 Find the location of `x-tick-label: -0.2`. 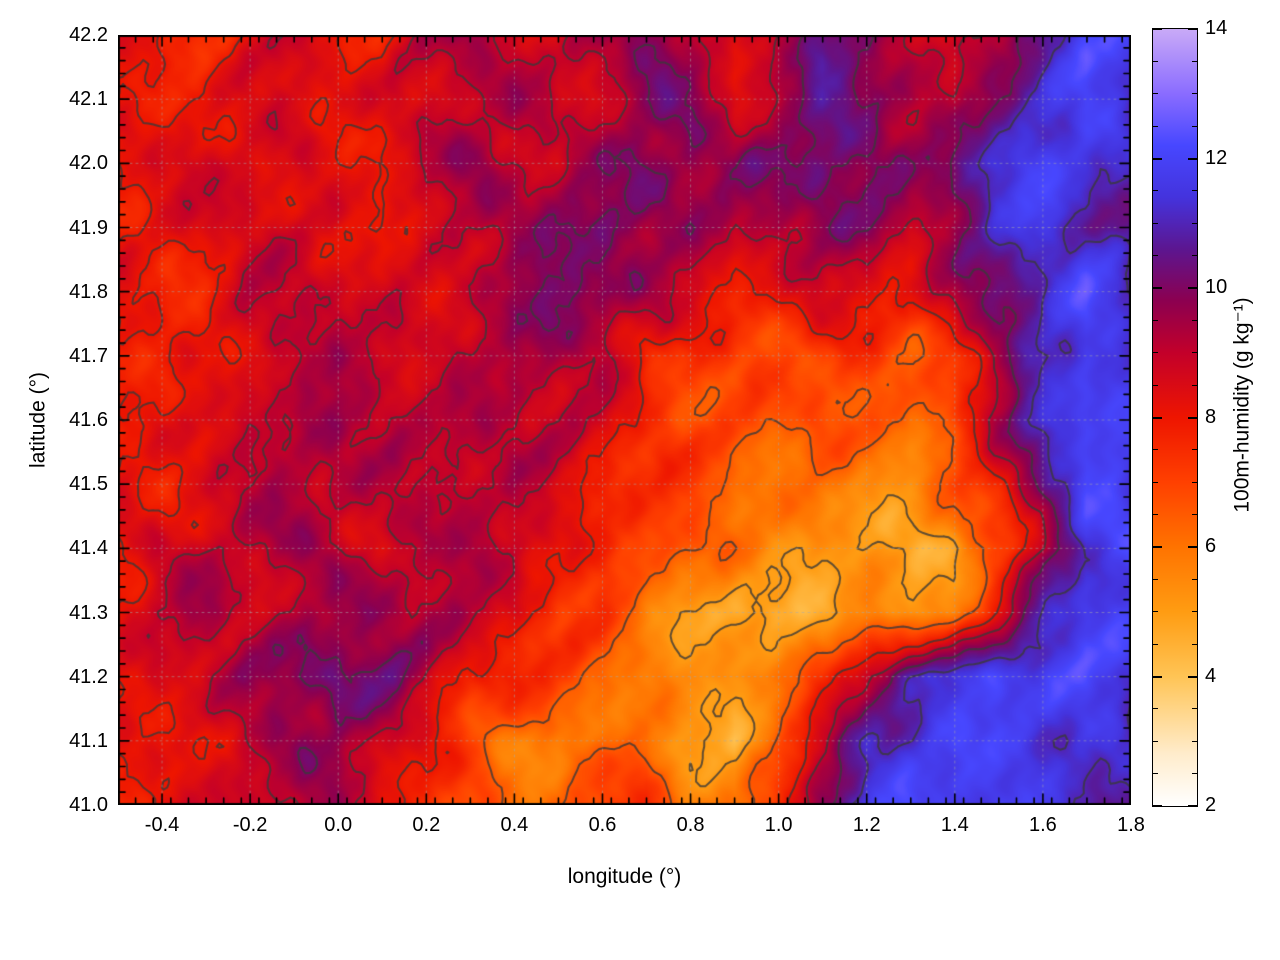

x-tick-label: -0.2 is located at coordinates (250, 825).